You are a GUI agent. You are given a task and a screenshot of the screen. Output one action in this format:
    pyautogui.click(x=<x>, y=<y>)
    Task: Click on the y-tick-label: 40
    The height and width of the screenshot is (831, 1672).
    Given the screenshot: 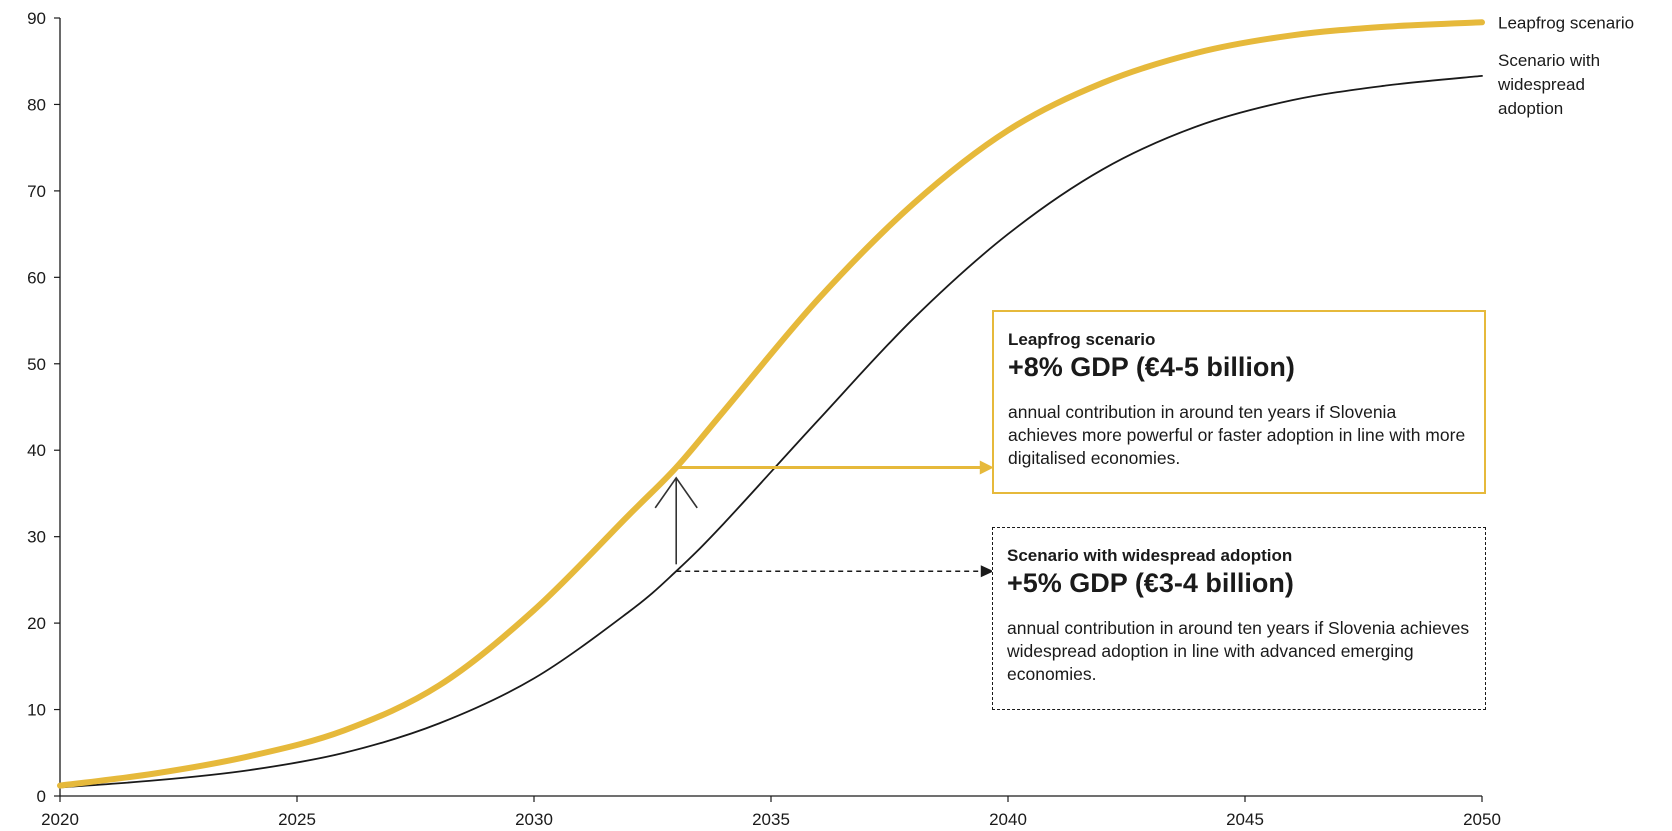 What is the action you would take?
    pyautogui.click(x=36, y=450)
    